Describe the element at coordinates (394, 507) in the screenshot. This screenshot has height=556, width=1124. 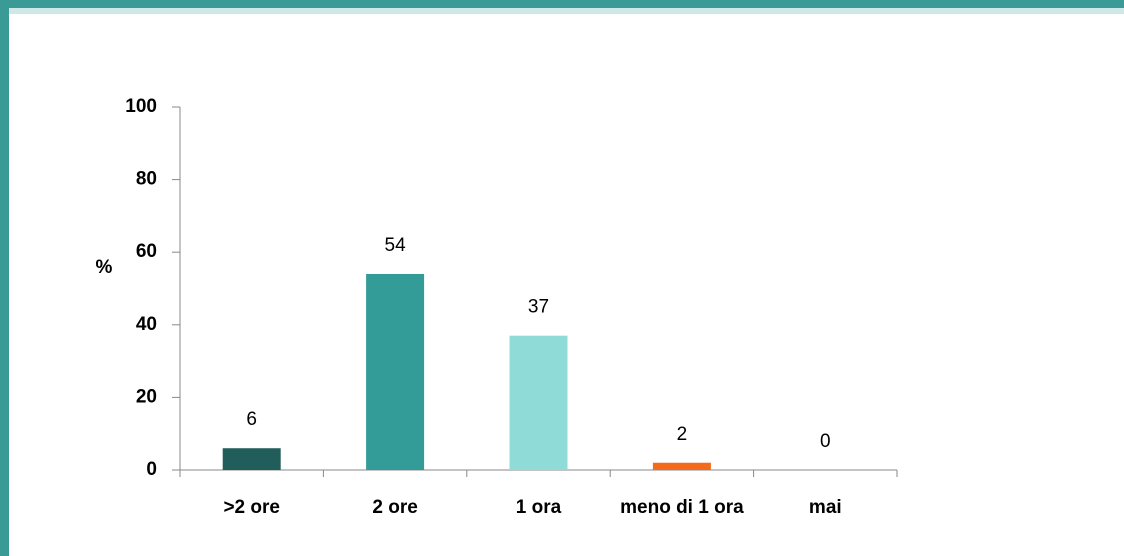
I see `x-tick-label: 2 ore` at that location.